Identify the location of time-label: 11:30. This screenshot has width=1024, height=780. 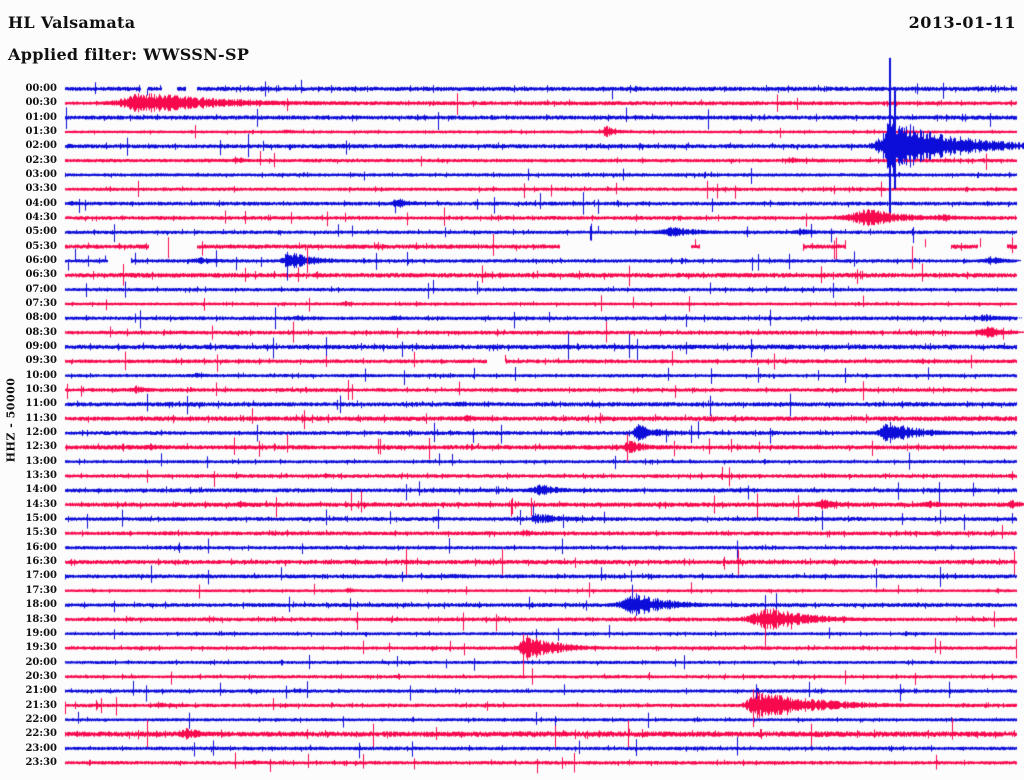
(41, 418).